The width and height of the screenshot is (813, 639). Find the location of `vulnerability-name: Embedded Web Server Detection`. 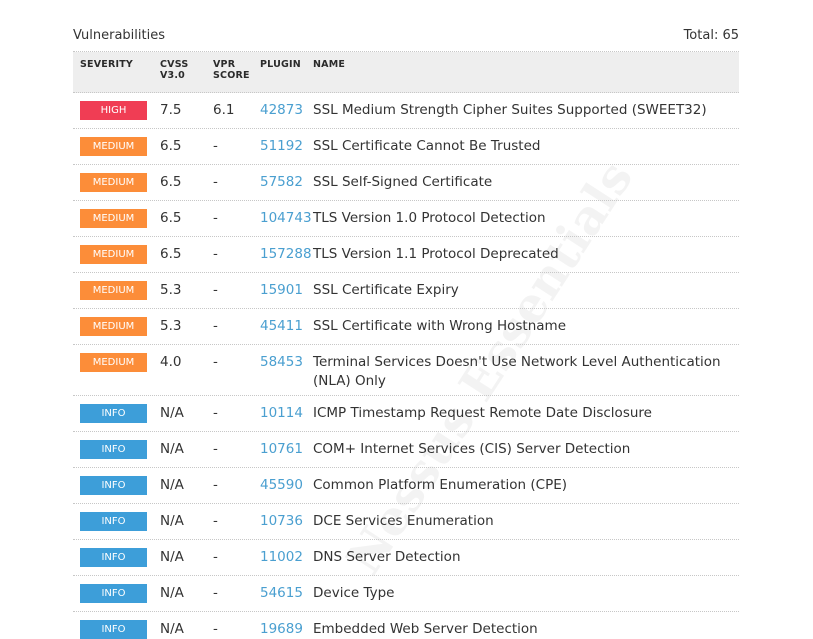

vulnerability-name: Embedded Web Server Detection is located at coordinates (425, 629).